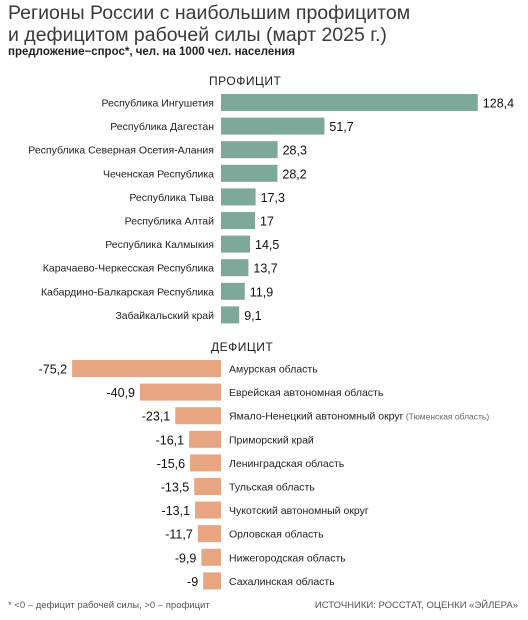  I want to click on surplus-category-label: Республика Тыва, so click(171, 198).